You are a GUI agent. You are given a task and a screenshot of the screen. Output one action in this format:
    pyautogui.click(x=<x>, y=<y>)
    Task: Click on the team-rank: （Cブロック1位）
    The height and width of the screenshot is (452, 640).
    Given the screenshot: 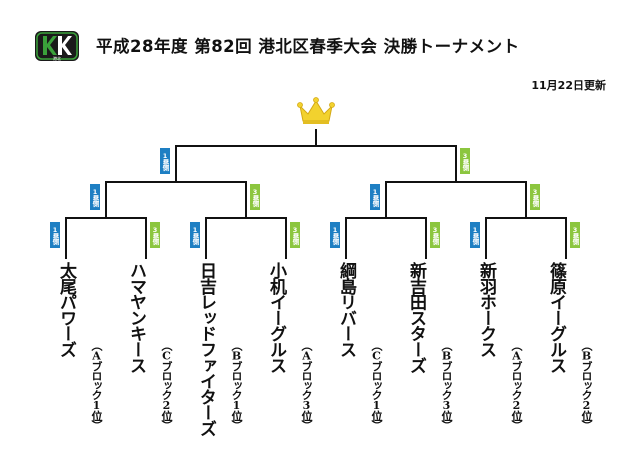 What is the action you would take?
    pyautogui.click(x=376, y=385)
    